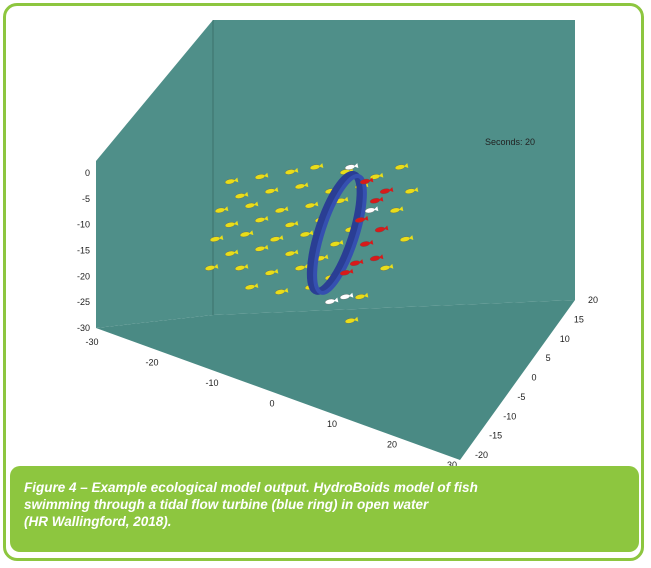 The width and height of the screenshot is (651, 568). What do you see at coordinates (452, 465) in the screenshot?
I see `x-tick-label: 30` at bounding box center [452, 465].